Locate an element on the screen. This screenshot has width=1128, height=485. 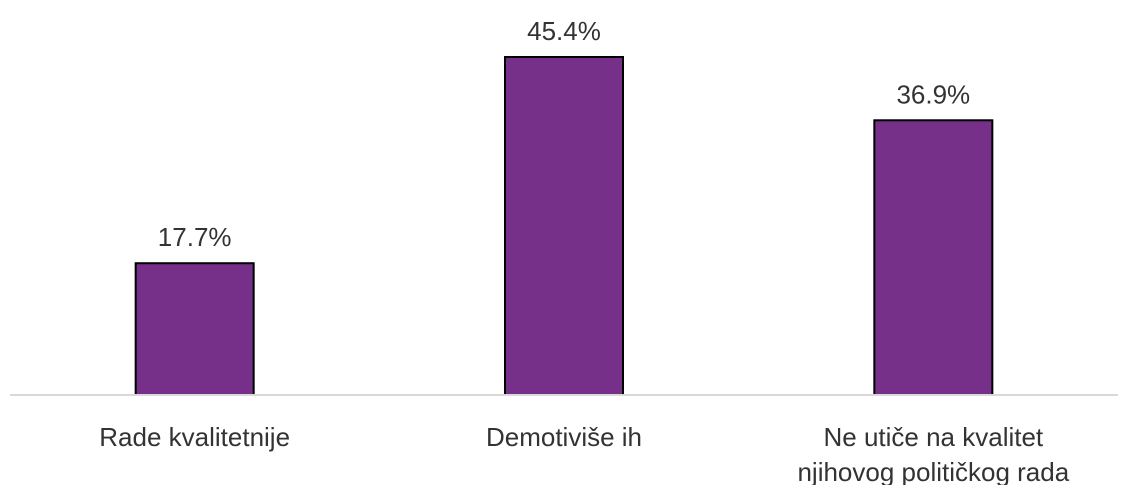
data-label: 36.9% is located at coordinates (933, 94).